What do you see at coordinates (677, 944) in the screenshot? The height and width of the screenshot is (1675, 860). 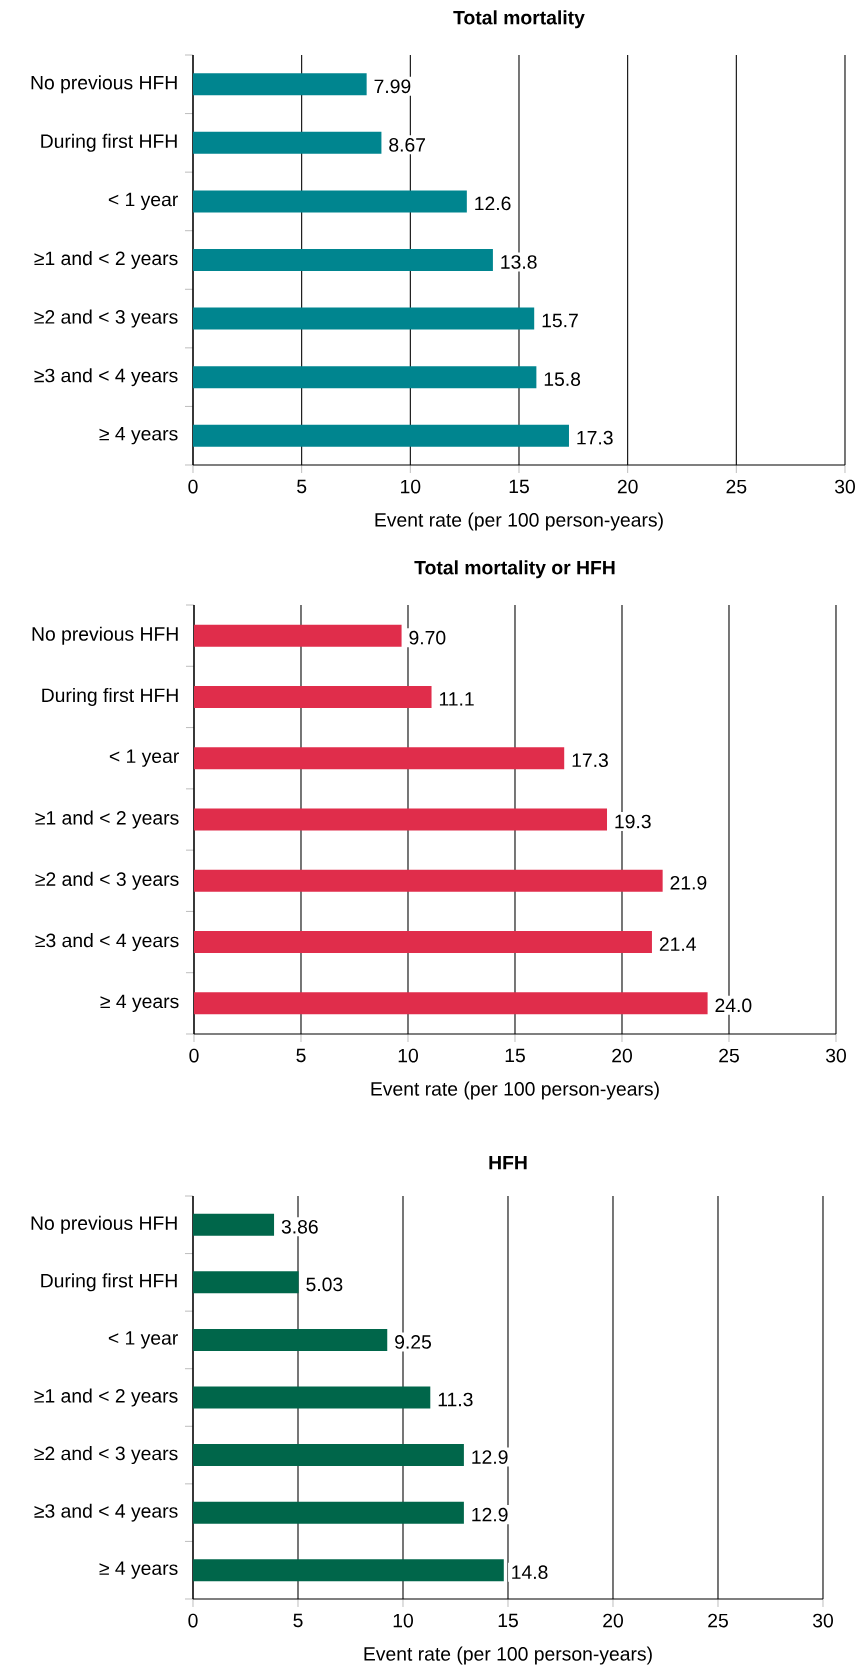 I see `data-label: 21.4` at bounding box center [677, 944].